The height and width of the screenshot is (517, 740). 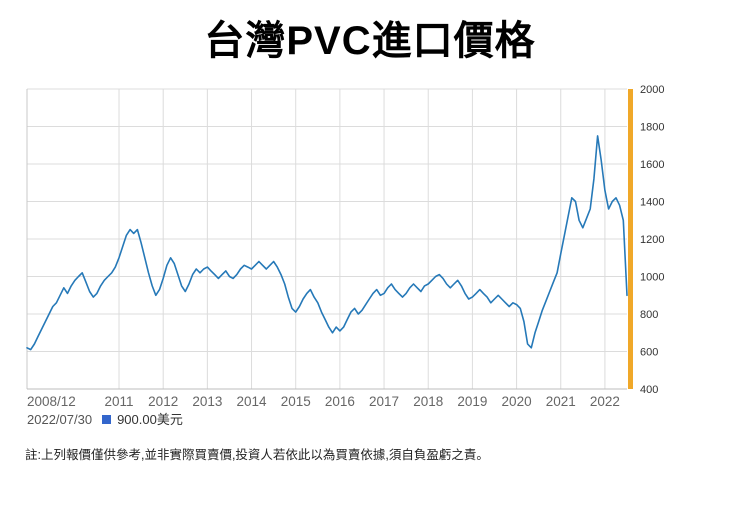 I want to click on y-tick-label: 1200, so click(x=652, y=240).